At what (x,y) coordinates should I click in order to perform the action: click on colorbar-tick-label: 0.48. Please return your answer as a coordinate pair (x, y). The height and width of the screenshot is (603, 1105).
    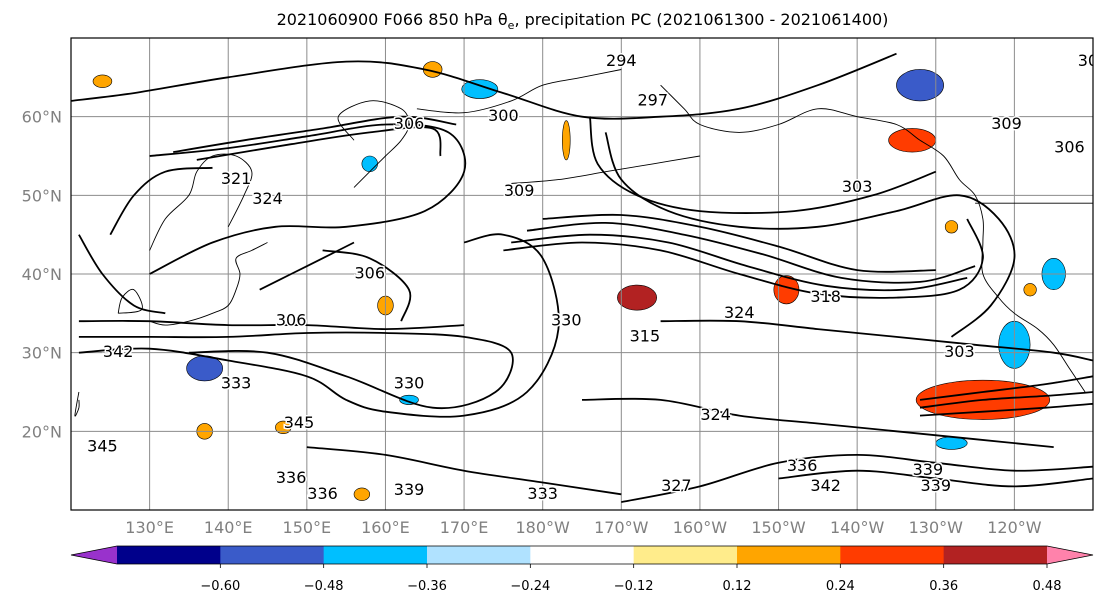
    Looking at the image, I should click on (1047, 586).